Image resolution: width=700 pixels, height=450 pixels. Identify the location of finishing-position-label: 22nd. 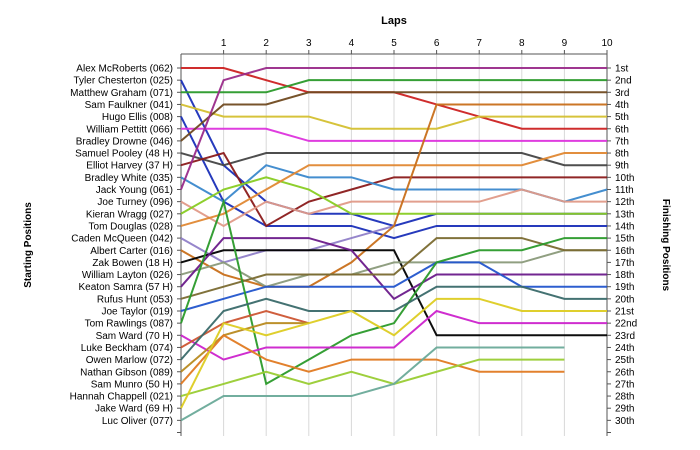
(626, 324).